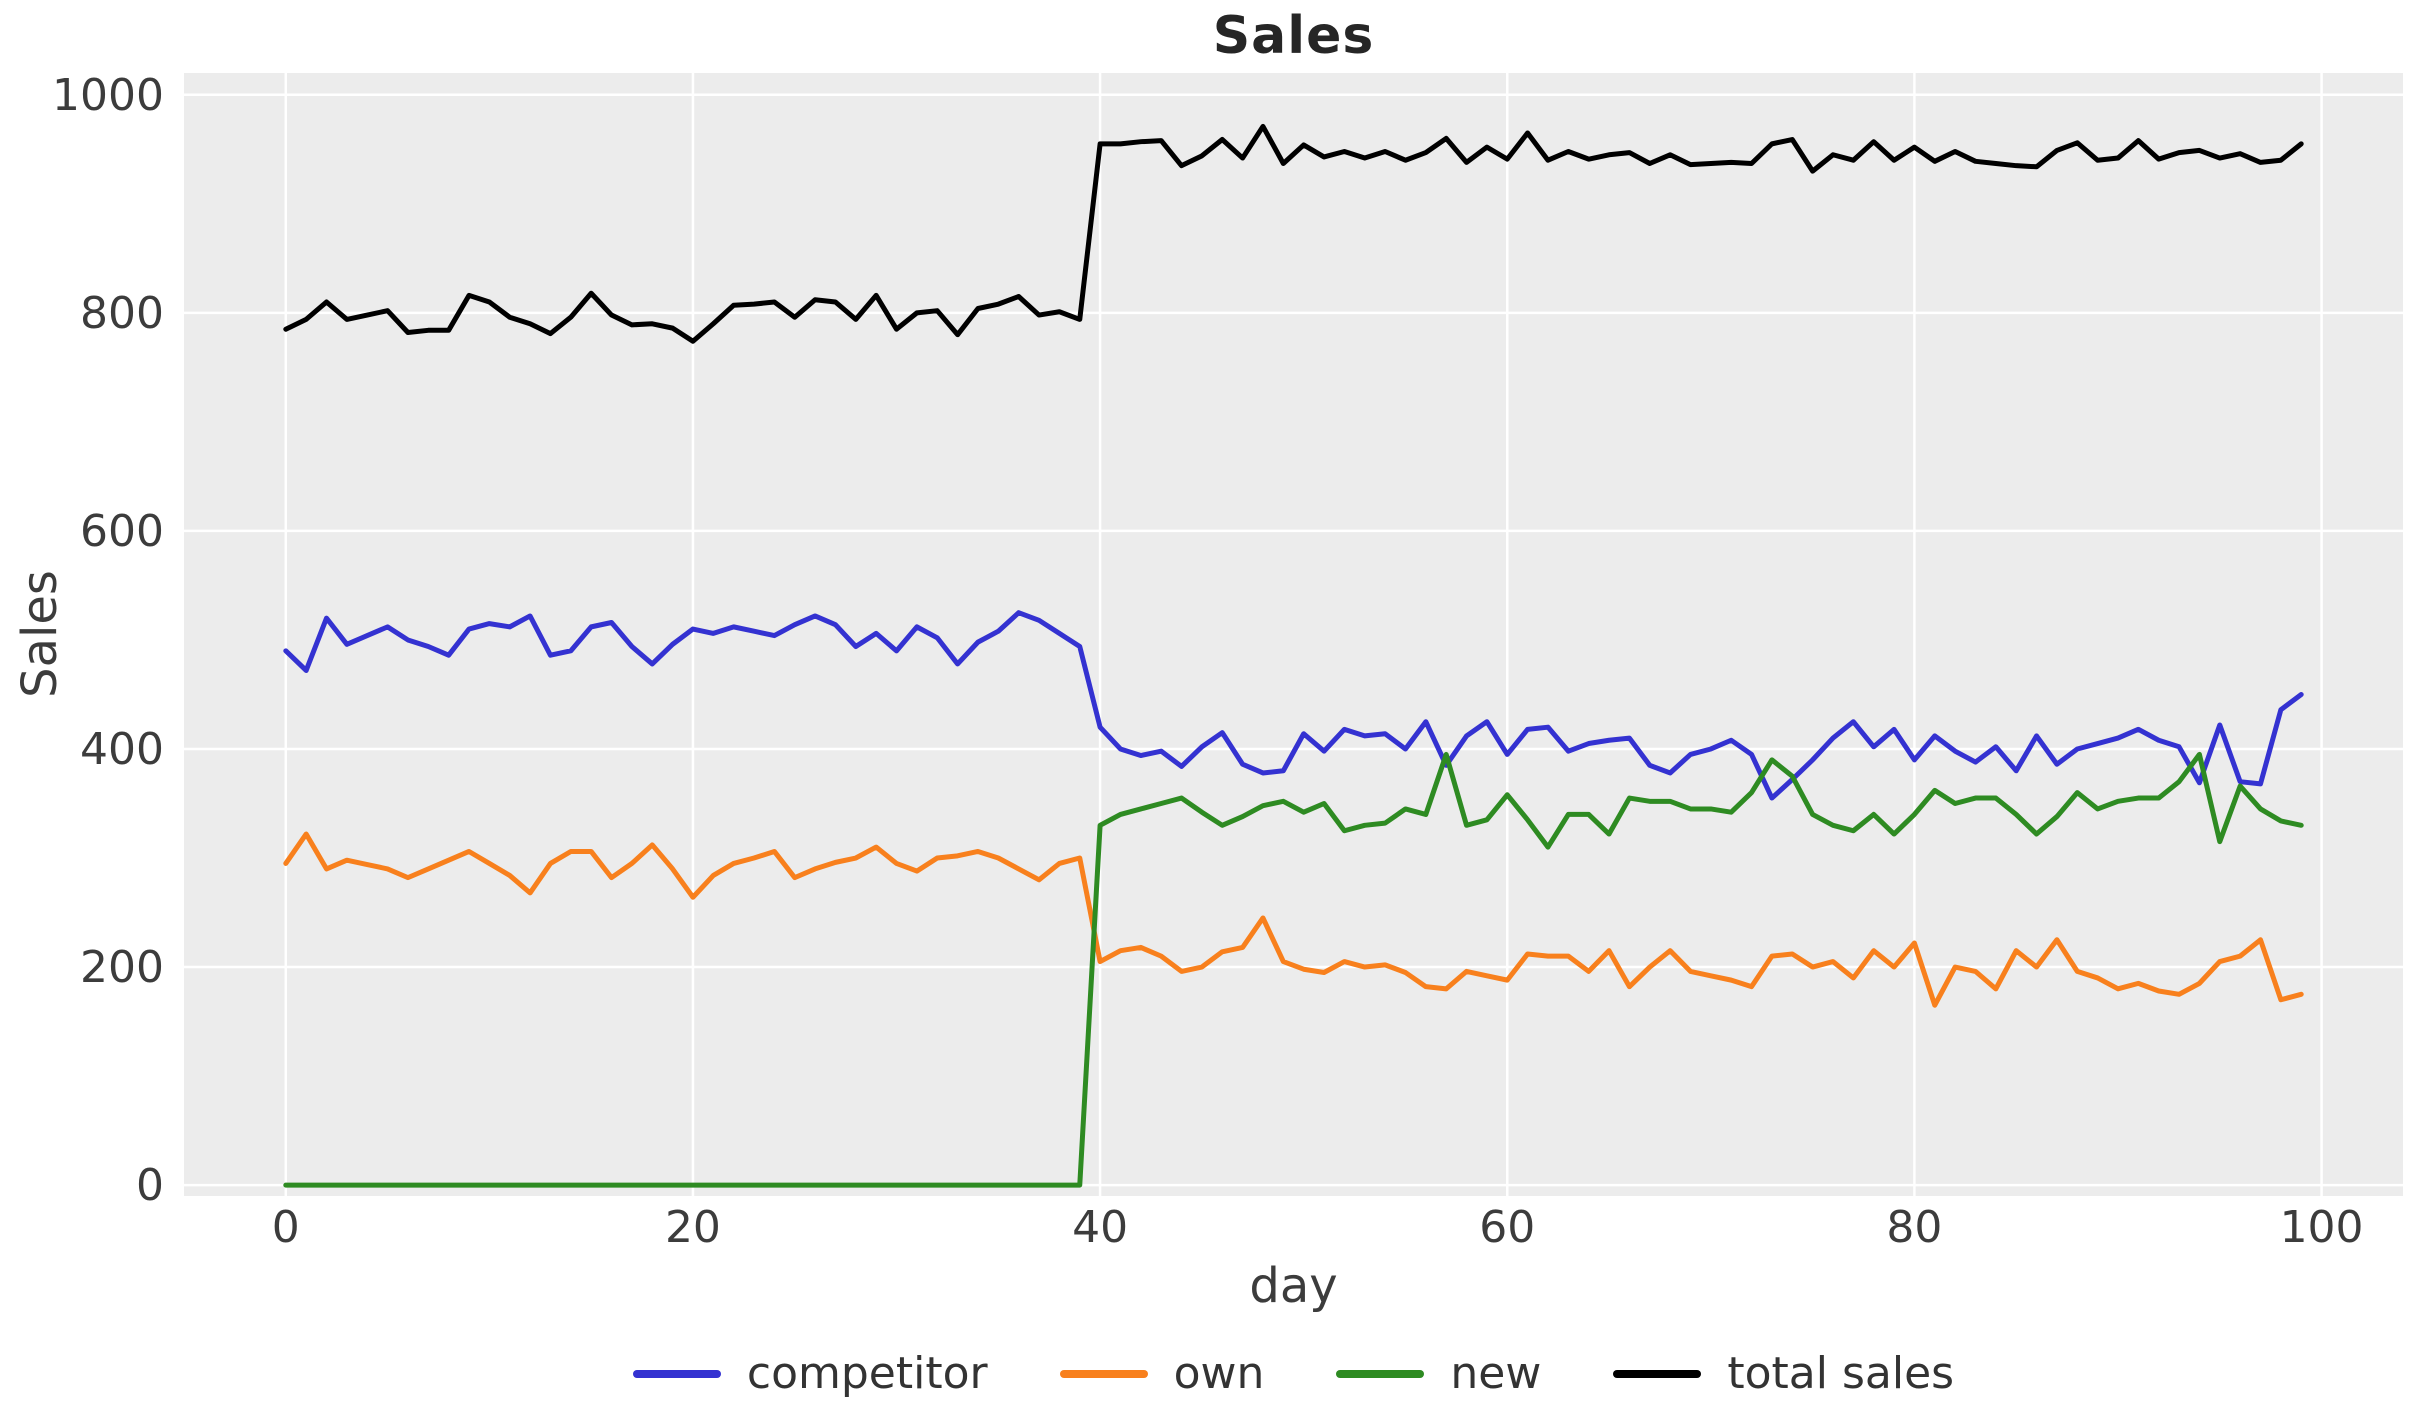 The height and width of the screenshot is (1423, 2423). I want to click on y-tick-label: 0, so click(150, 1185).